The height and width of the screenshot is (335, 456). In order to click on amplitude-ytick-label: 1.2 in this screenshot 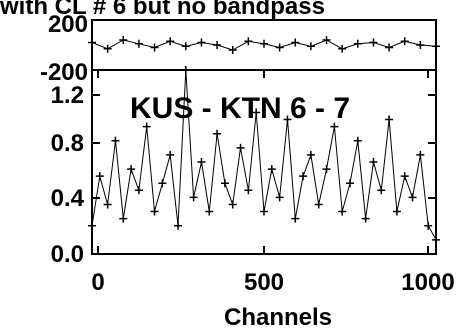, I will do `click(67, 95)`.